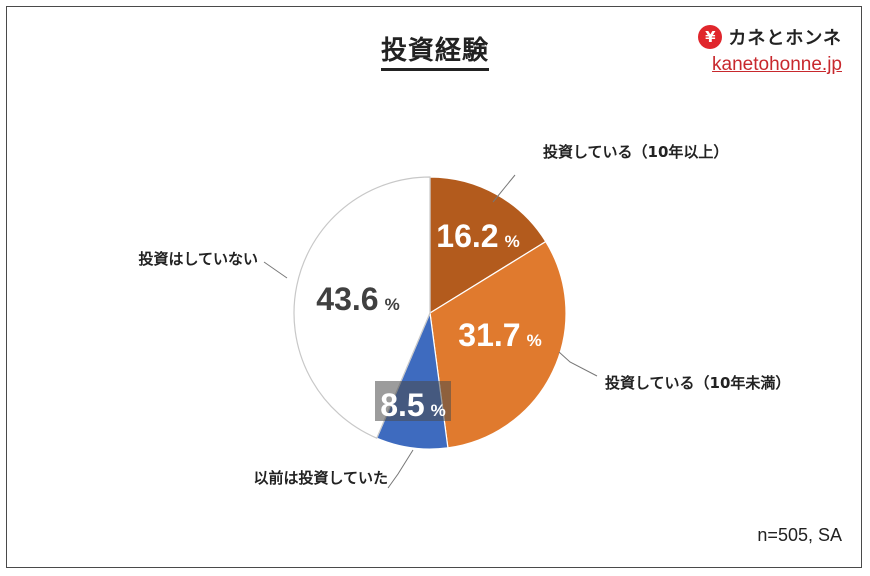 Image resolution: width=870 pixels, height=576 pixels. What do you see at coordinates (710, 37) in the screenshot?
I see `yen-logo-icon: ¥` at bounding box center [710, 37].